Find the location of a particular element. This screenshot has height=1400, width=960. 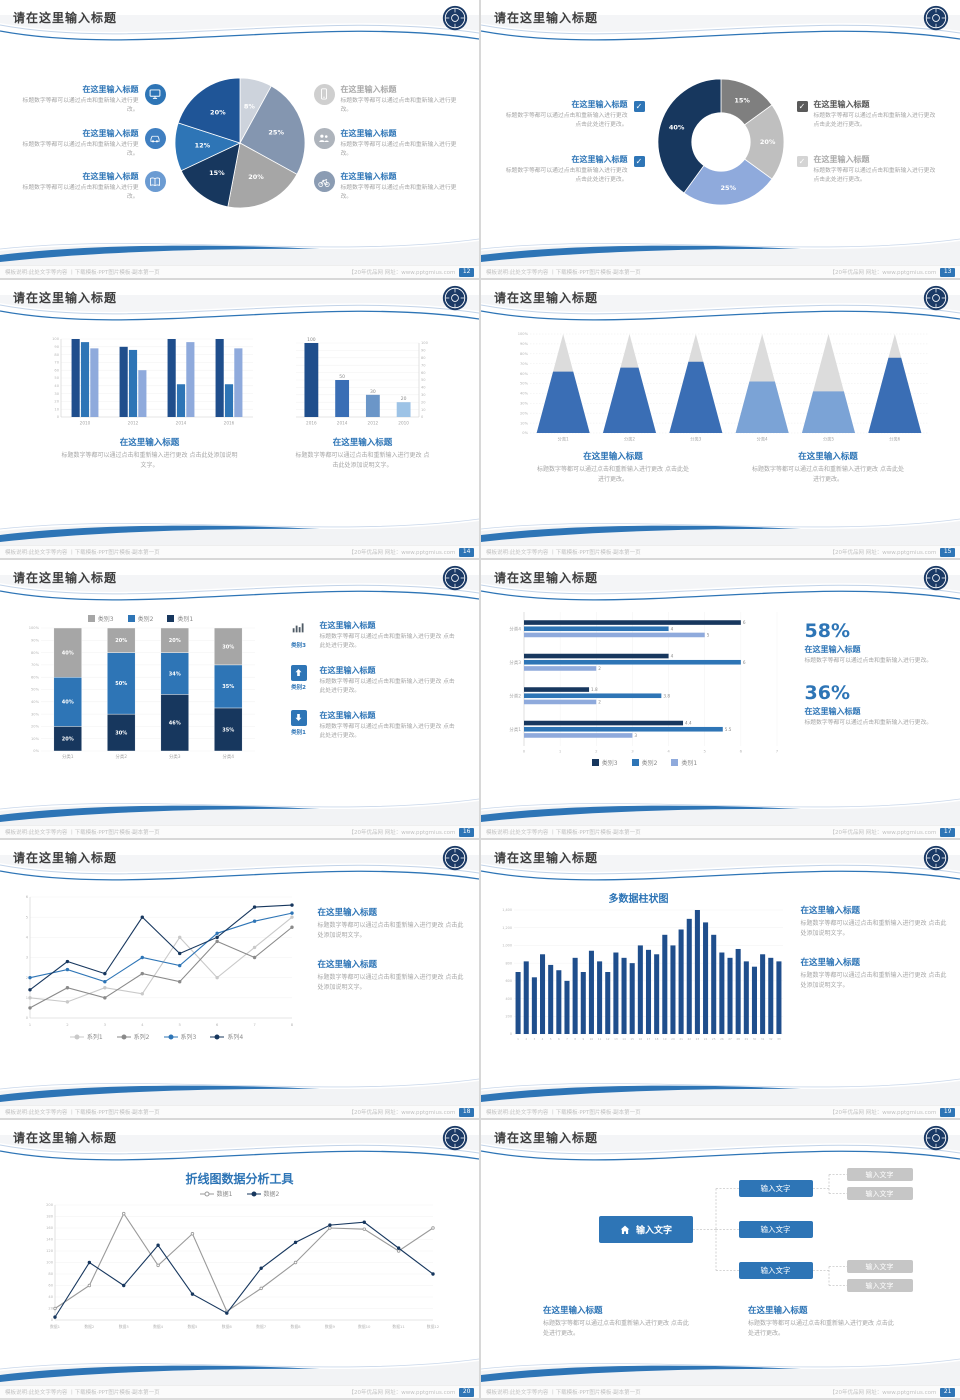

svg-text: 26 is located at coordinates (722, 1039).